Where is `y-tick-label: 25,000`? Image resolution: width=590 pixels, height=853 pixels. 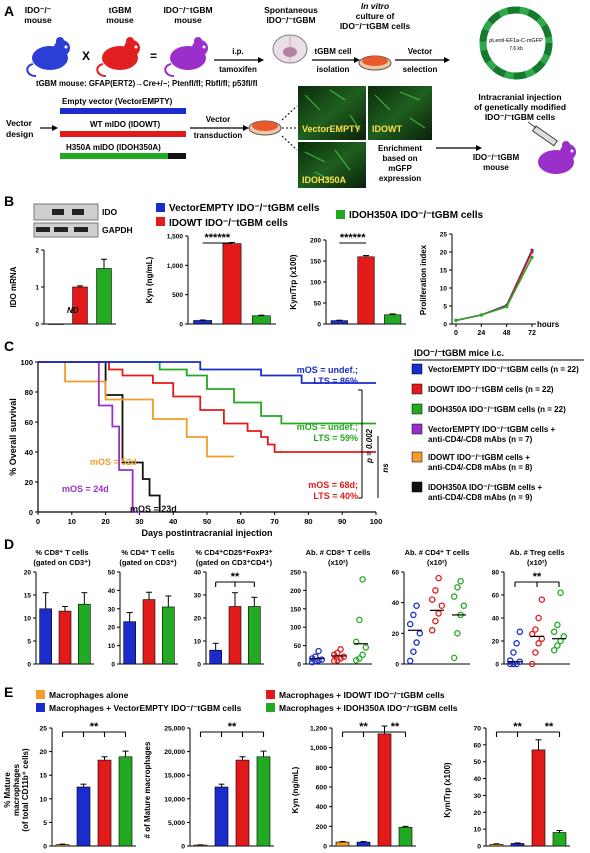
y-tick-label: 25,000 is located at coordinates (174, 729).